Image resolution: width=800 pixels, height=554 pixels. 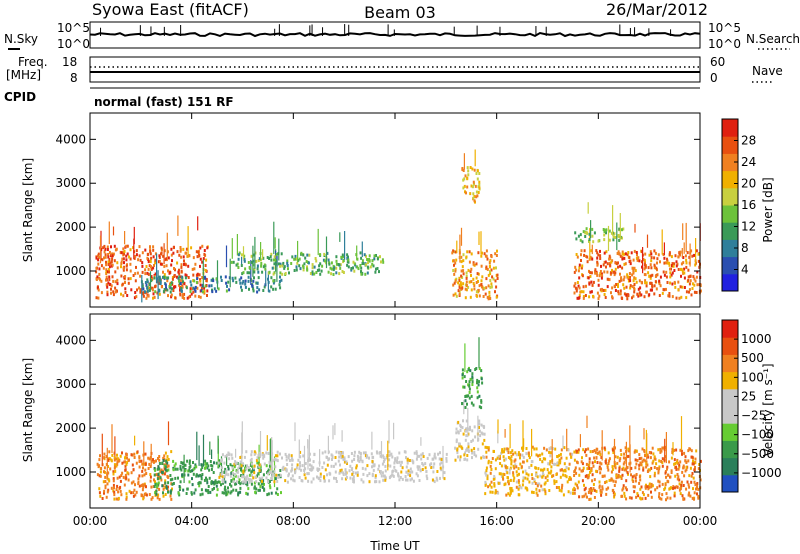 I want to click on nsky-label: N.Sky, so click(x=21, y=39).